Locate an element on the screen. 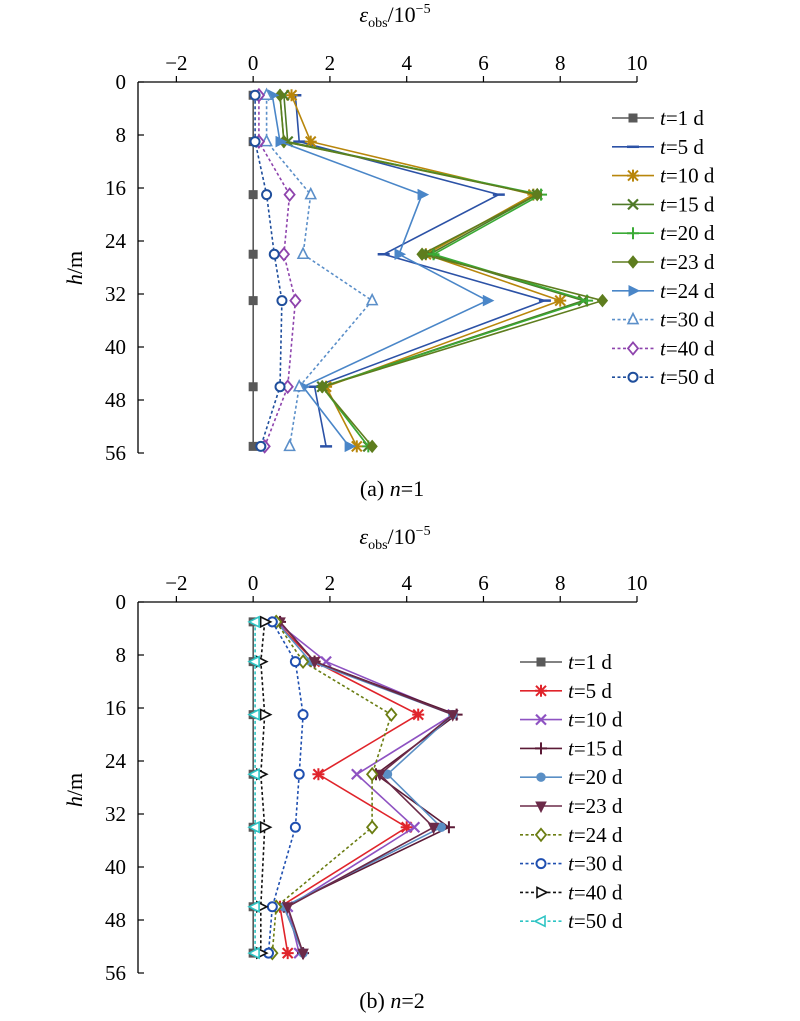 This screenshot has height=1021, width=800. legend-label: t=24 d is located at coordinates (687, 291).